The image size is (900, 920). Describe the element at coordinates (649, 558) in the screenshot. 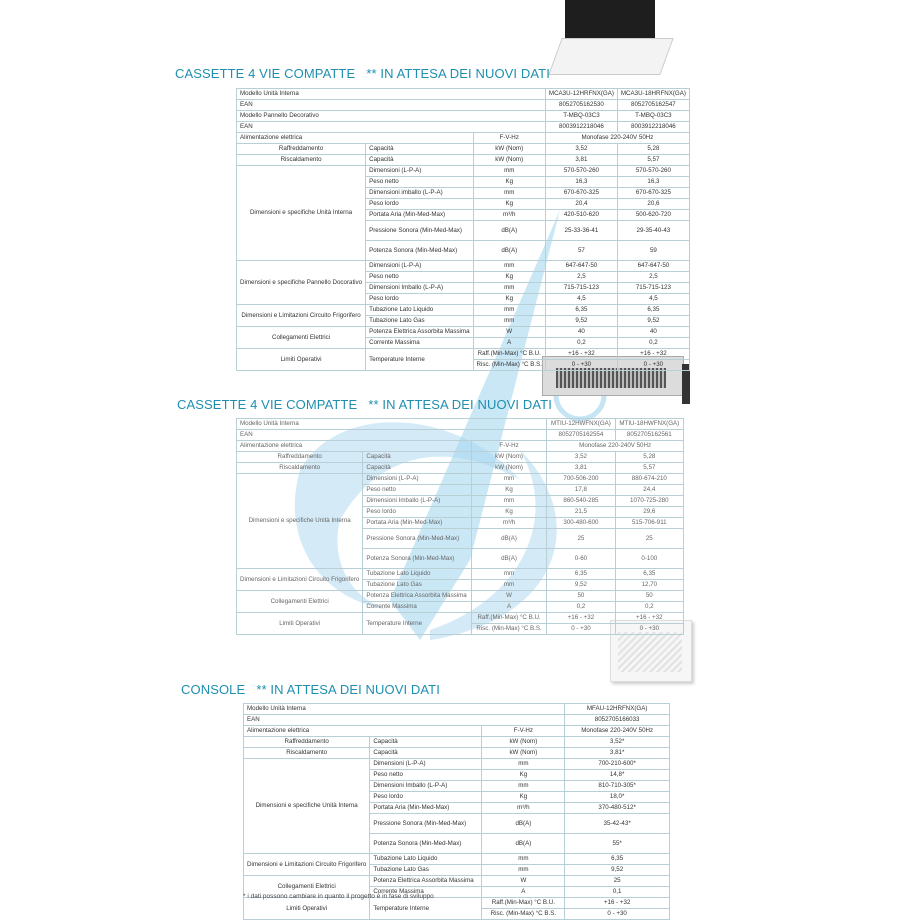

I see `param-value: 0-100` at that location.